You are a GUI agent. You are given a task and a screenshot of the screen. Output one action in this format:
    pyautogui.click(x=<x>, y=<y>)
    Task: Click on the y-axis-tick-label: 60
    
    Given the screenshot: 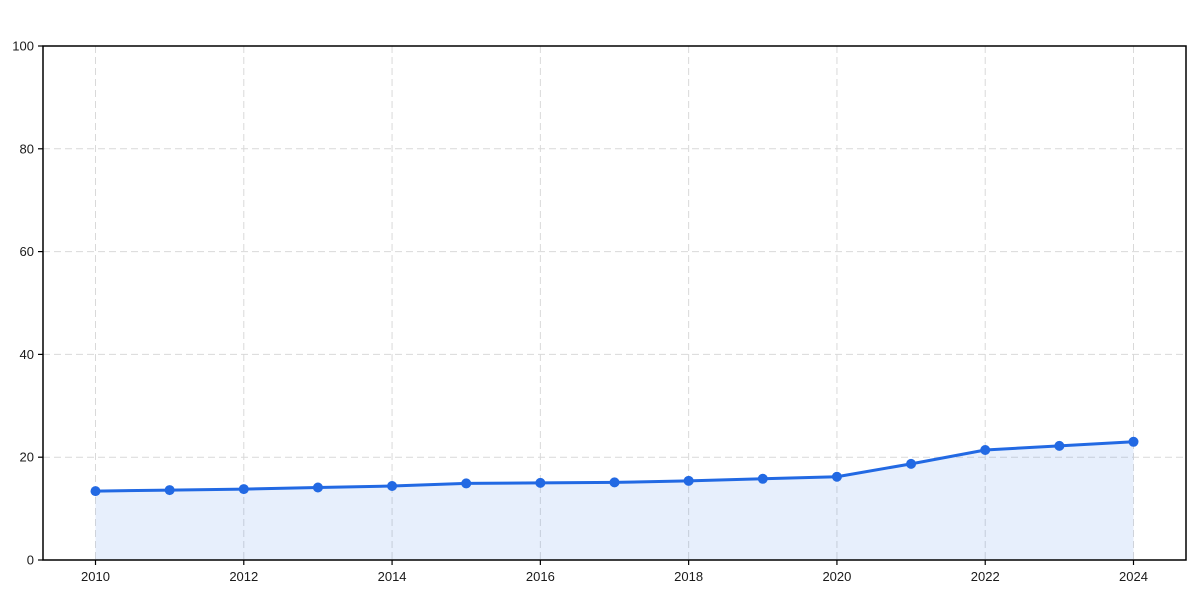 What is the action you would take?
    pyautogui.click(x=27, y=251)
    